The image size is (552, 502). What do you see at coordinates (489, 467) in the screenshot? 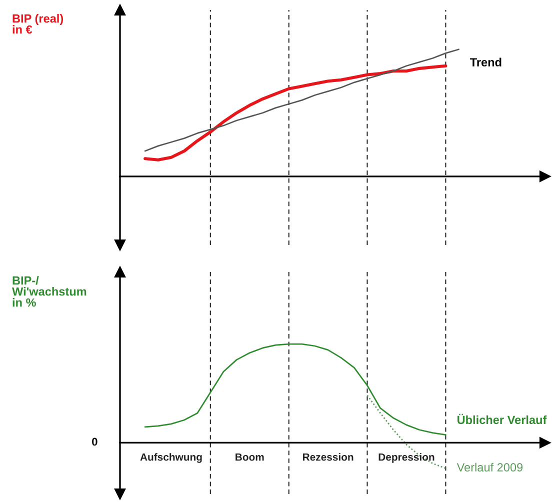
I see `series-label: Verlauf 2009` at bounding box center [489, 467].